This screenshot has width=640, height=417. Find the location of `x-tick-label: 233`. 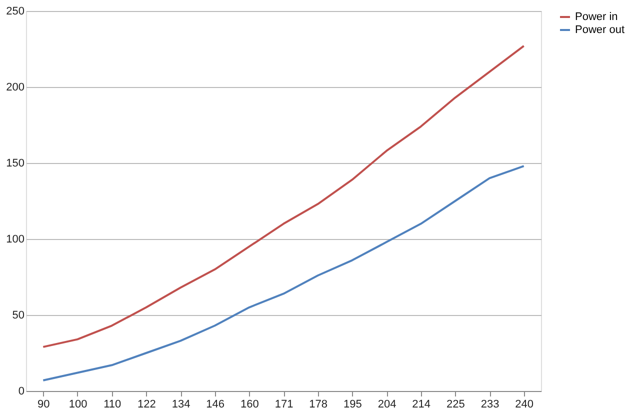

x-tick-label: 233 is located at coordinates (490, 404).